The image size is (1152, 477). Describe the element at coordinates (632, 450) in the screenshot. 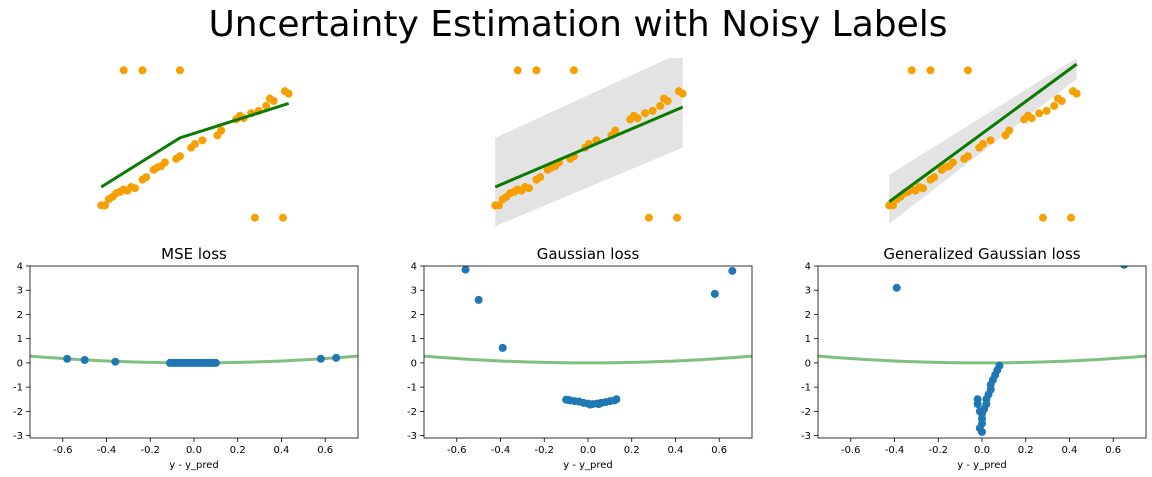

I see `x-tick-label: 0.2` at that location.